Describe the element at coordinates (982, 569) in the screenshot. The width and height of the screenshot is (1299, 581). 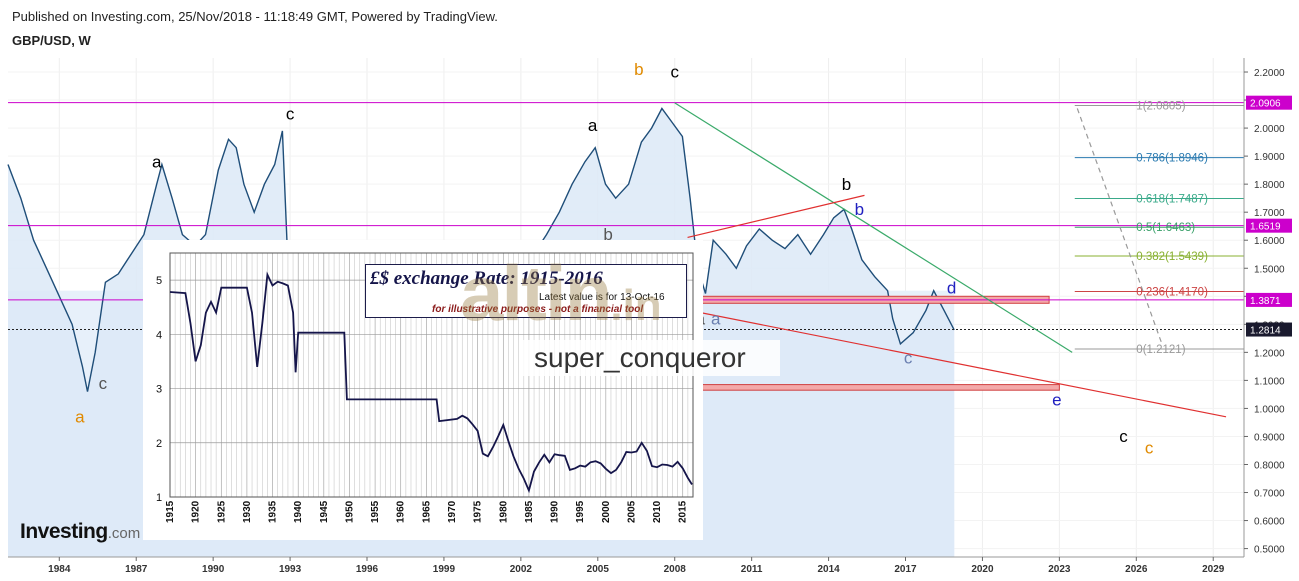
I see `x-tick-label: 2020` at that location.